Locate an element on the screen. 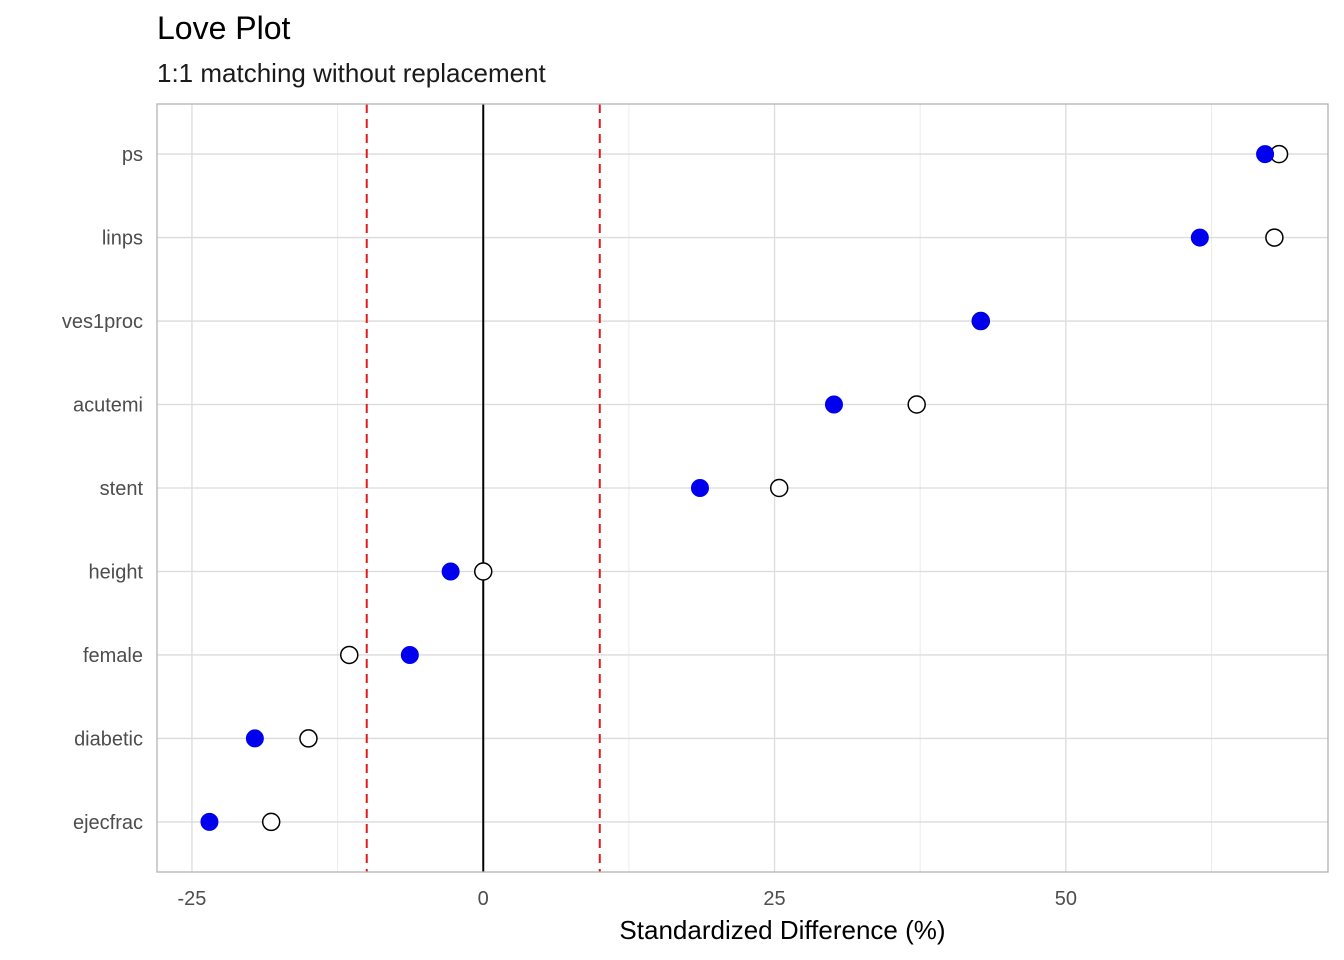  y-tick-label: ps is located at coordinates (132, 155).